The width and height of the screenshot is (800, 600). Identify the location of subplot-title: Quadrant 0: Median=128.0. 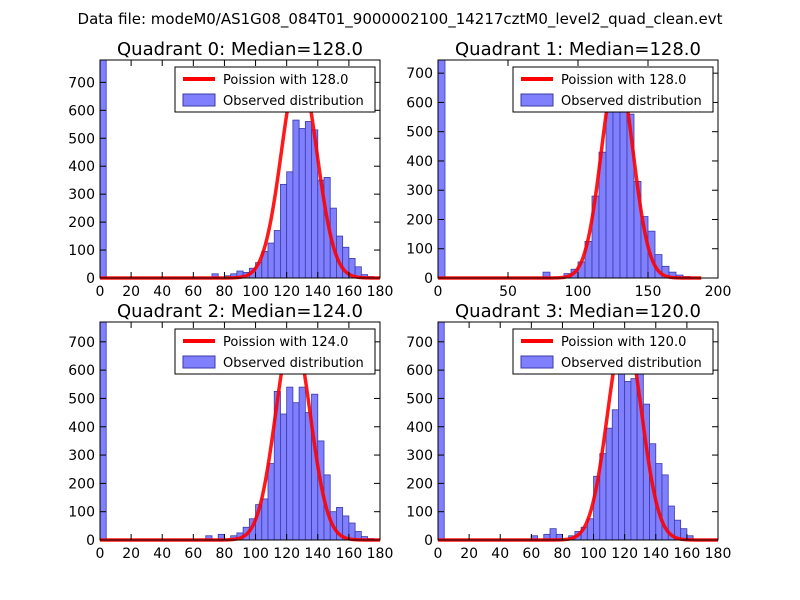
(240, 49).